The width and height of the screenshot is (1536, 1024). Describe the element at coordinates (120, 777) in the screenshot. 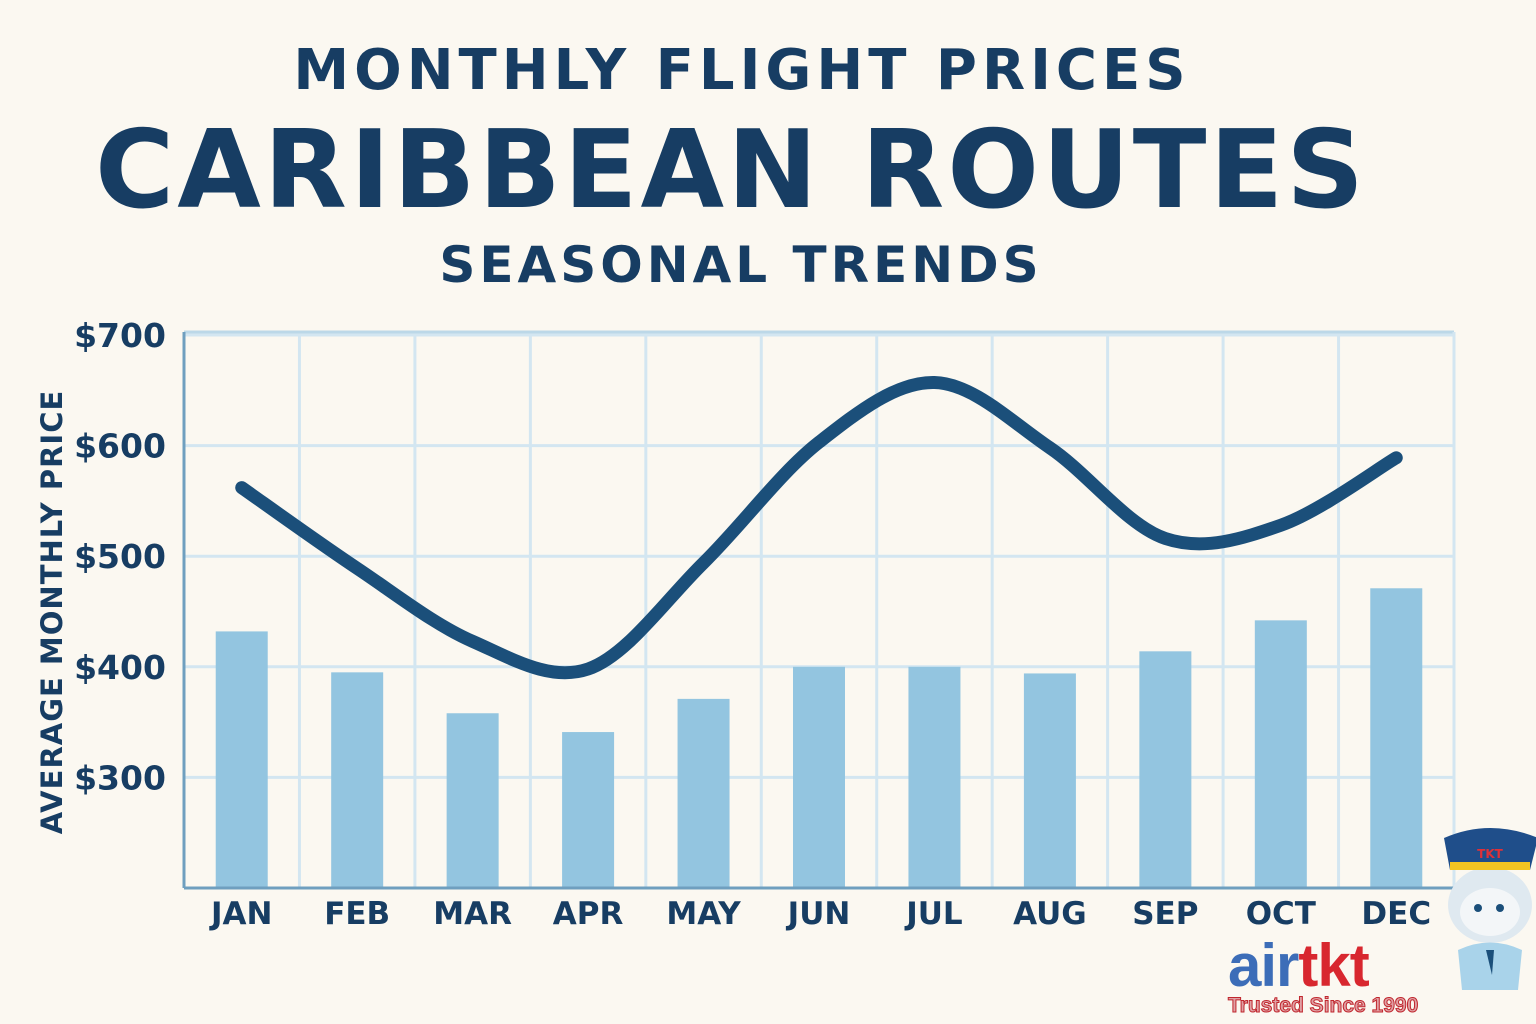

I see `y-tick-label: $300` at that location.